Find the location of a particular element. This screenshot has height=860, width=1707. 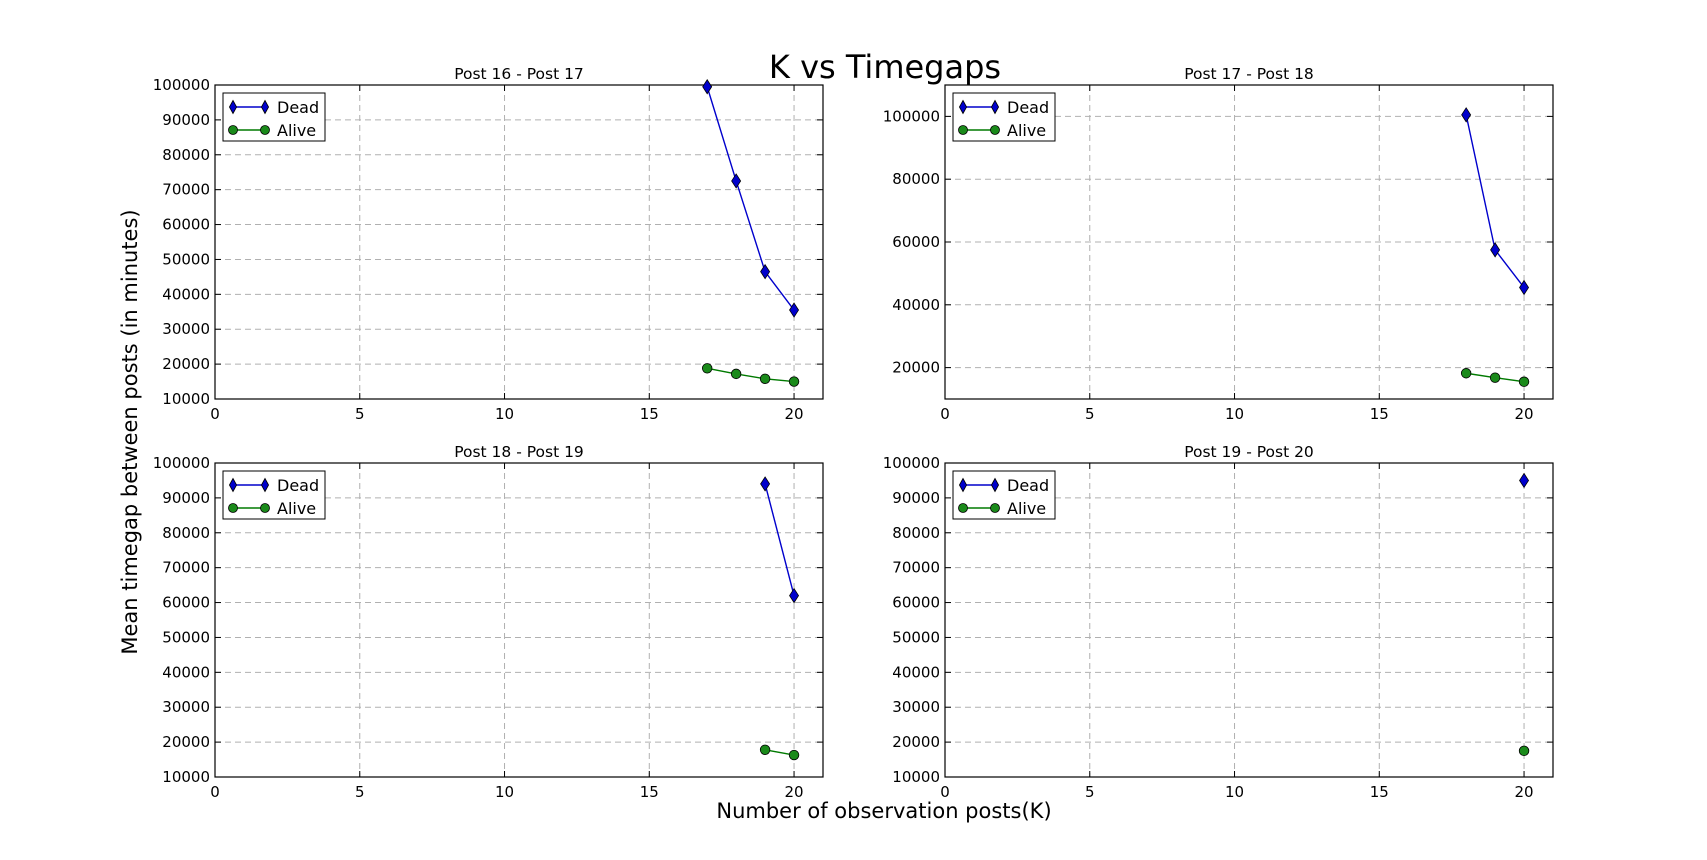

subplot-title: Post 17 - Post 18 is located at coordinates (1249, 74).